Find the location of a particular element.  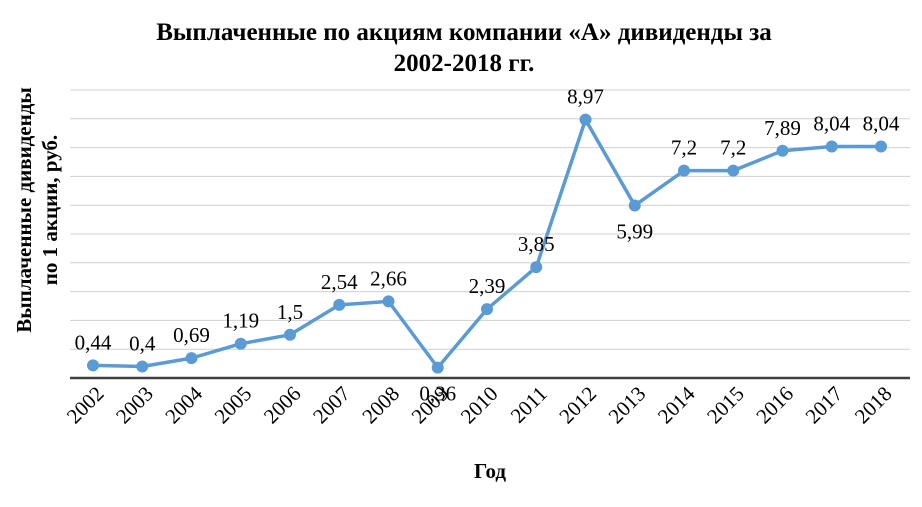

y-axis-title-line1: Выплаченные дивиденды is located at coordinates (24, 210).